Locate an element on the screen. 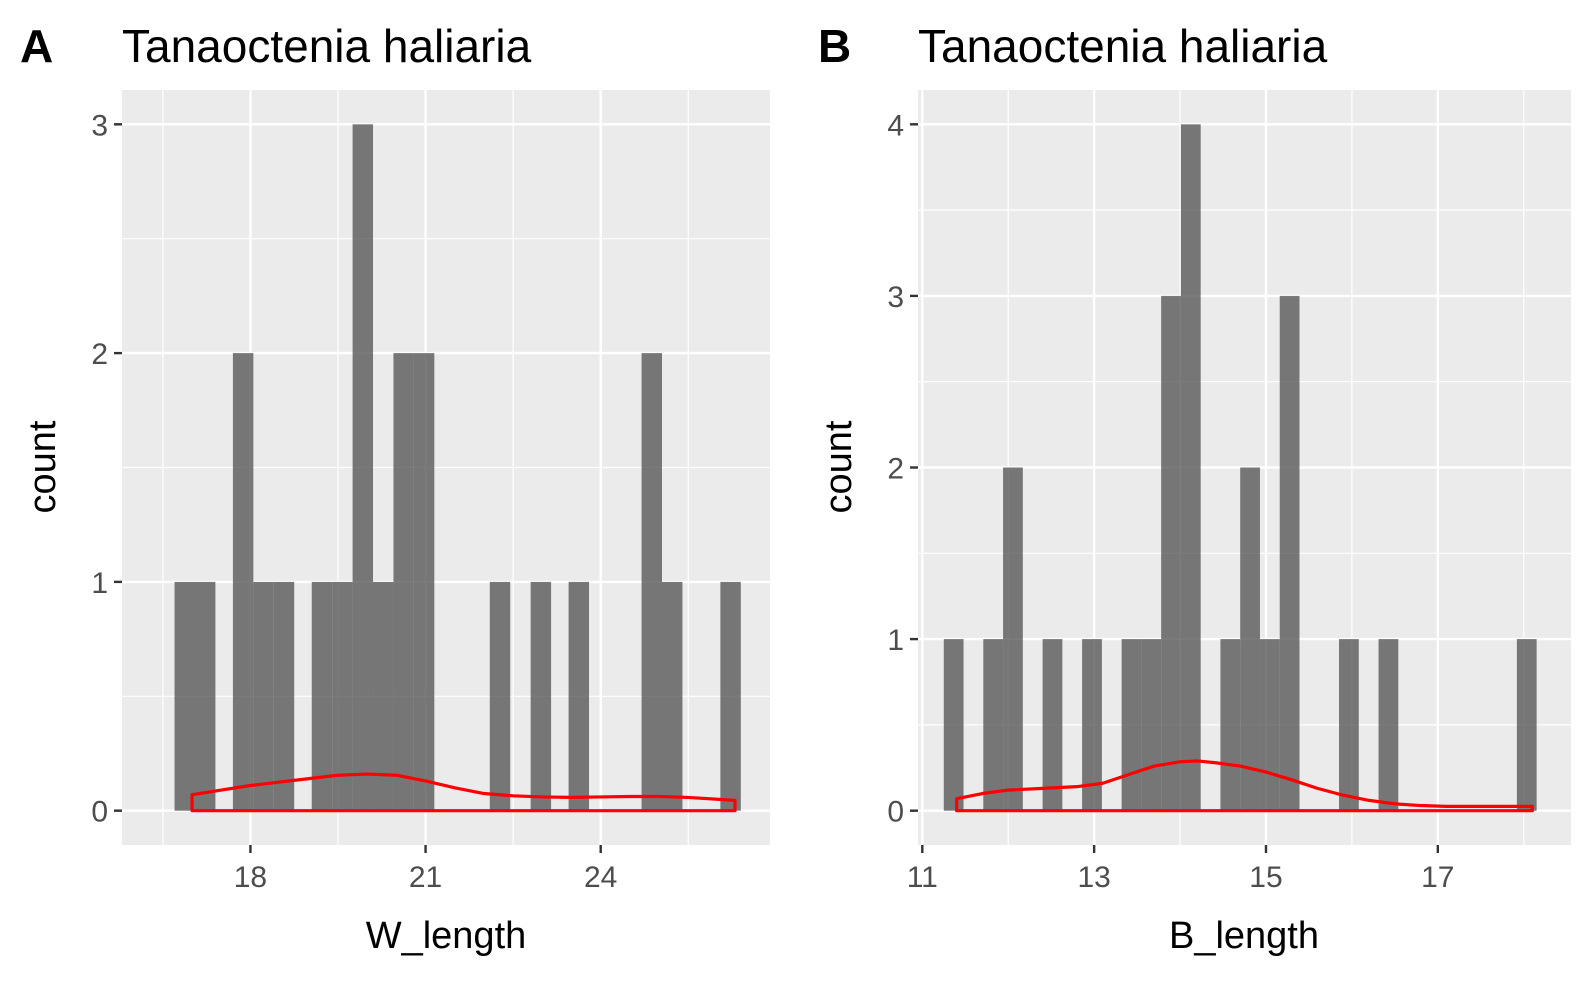  panel-b-y-tick-label: 0 is located at coordinates (895, 812).